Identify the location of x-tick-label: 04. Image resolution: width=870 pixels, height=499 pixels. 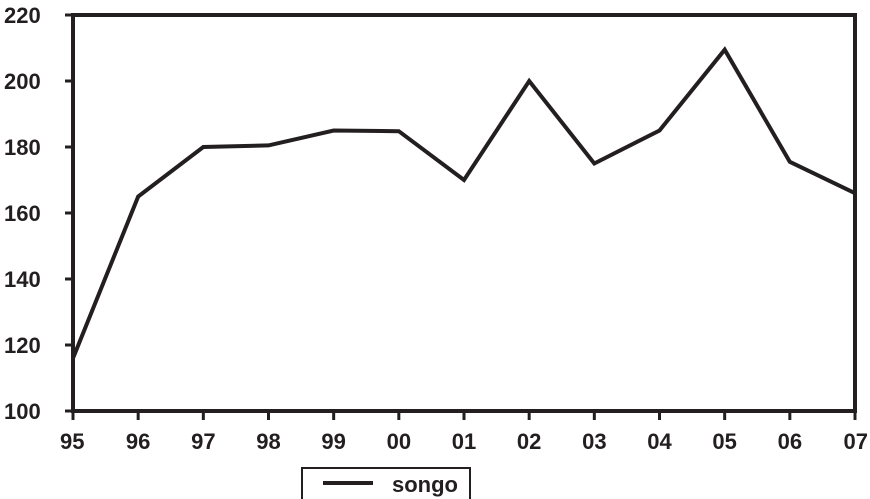
(659, 441).